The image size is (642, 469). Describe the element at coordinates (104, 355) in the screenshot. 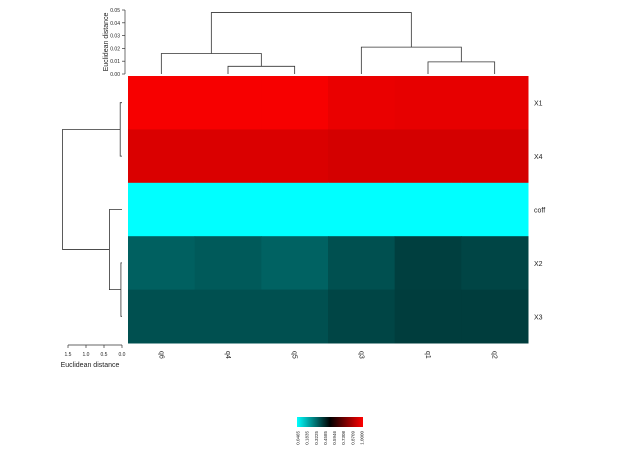

I see `axis-tick-label: 0.5` at that location.